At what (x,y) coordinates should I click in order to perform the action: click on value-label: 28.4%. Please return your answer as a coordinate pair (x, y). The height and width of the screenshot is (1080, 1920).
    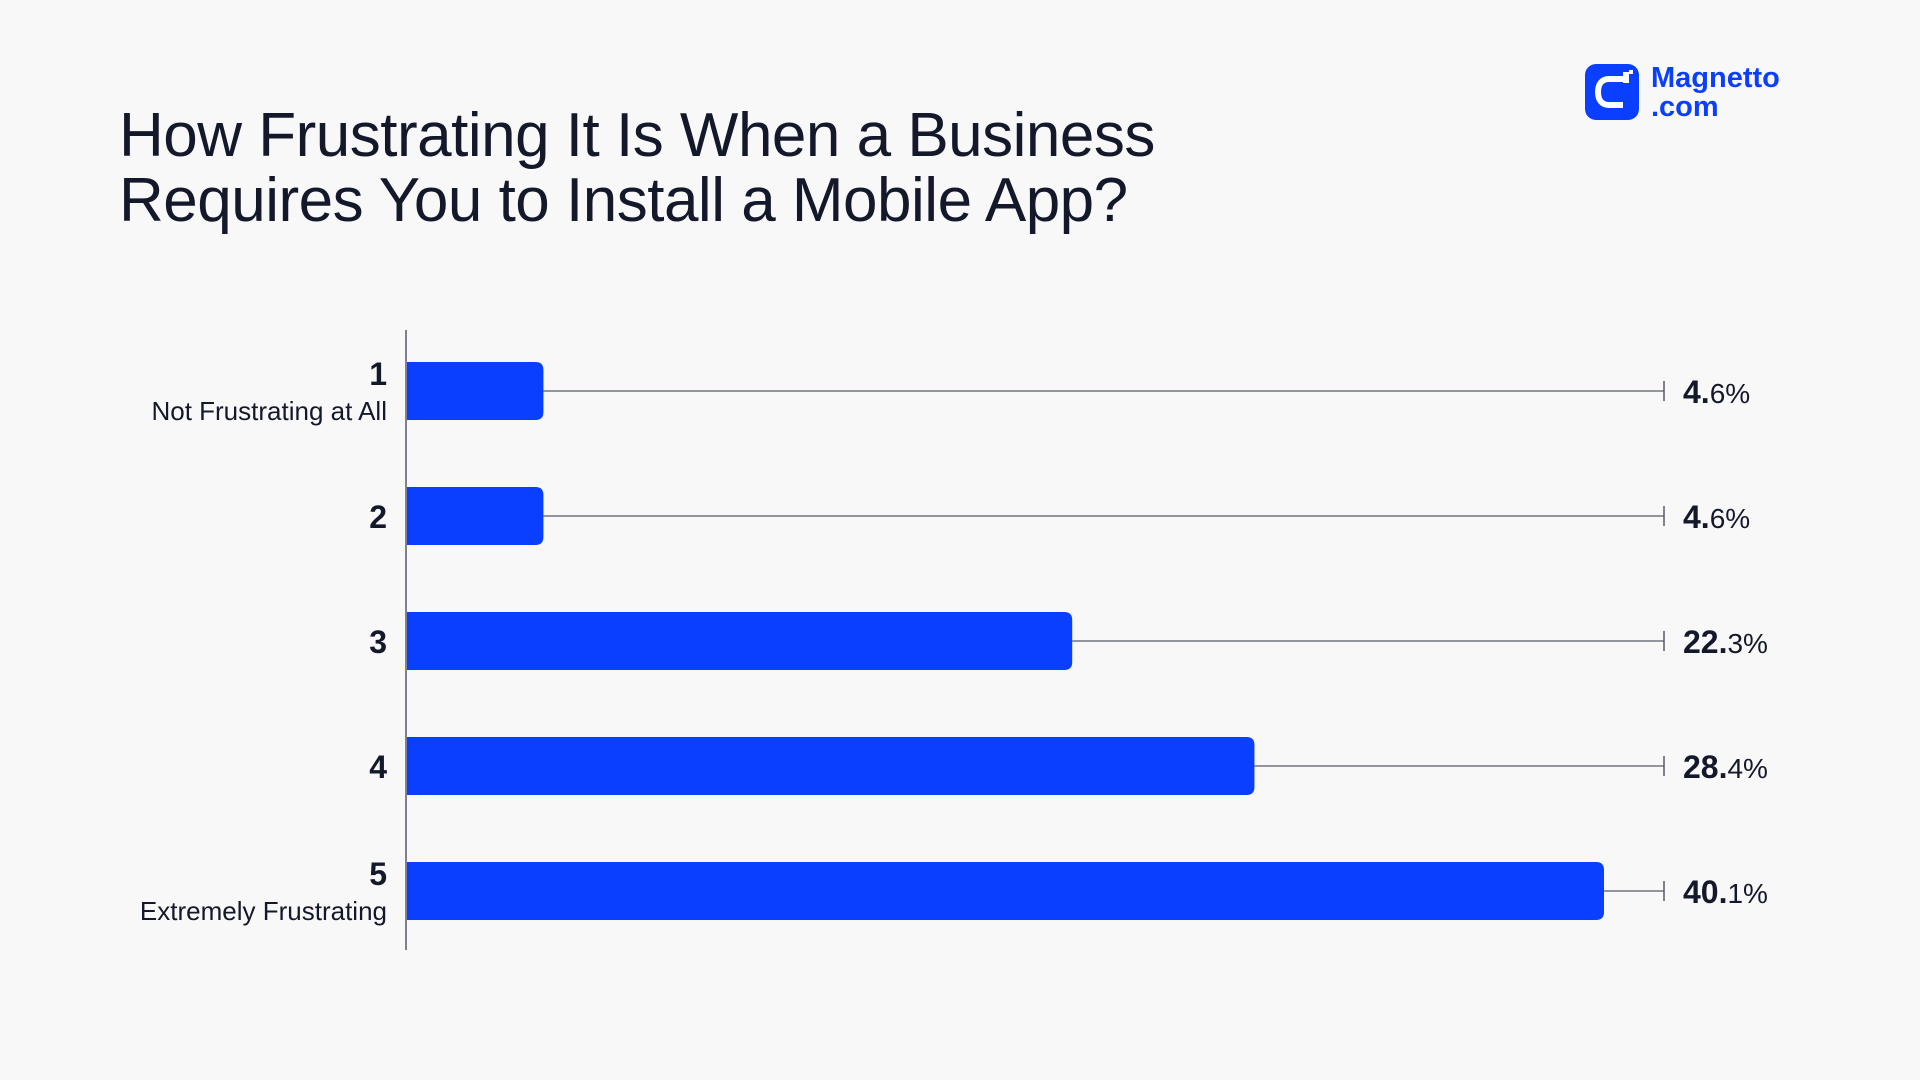
    Looking at the image, I should click on (1725, 767).